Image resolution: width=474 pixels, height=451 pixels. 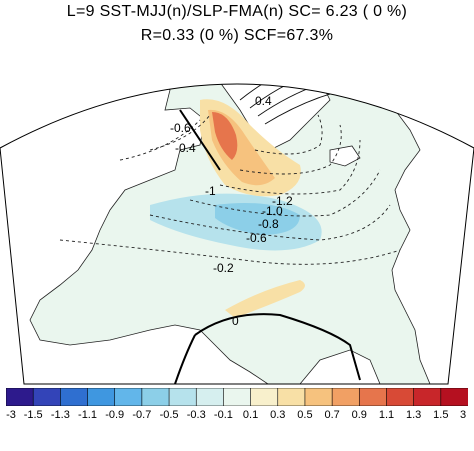 I want to click on colorbar-tick-label: 1.5, so click(x=441, y=415).